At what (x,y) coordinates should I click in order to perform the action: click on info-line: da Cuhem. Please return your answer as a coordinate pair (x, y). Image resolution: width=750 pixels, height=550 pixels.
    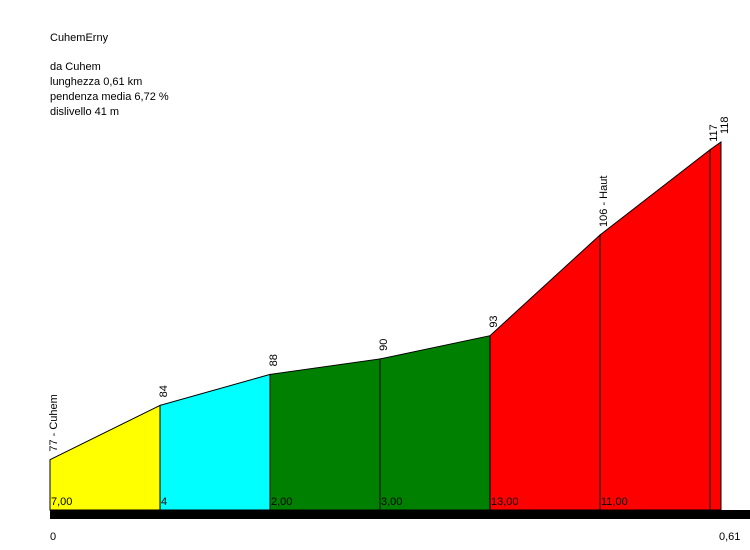
    Looking at the image, I should click on (75, 67).